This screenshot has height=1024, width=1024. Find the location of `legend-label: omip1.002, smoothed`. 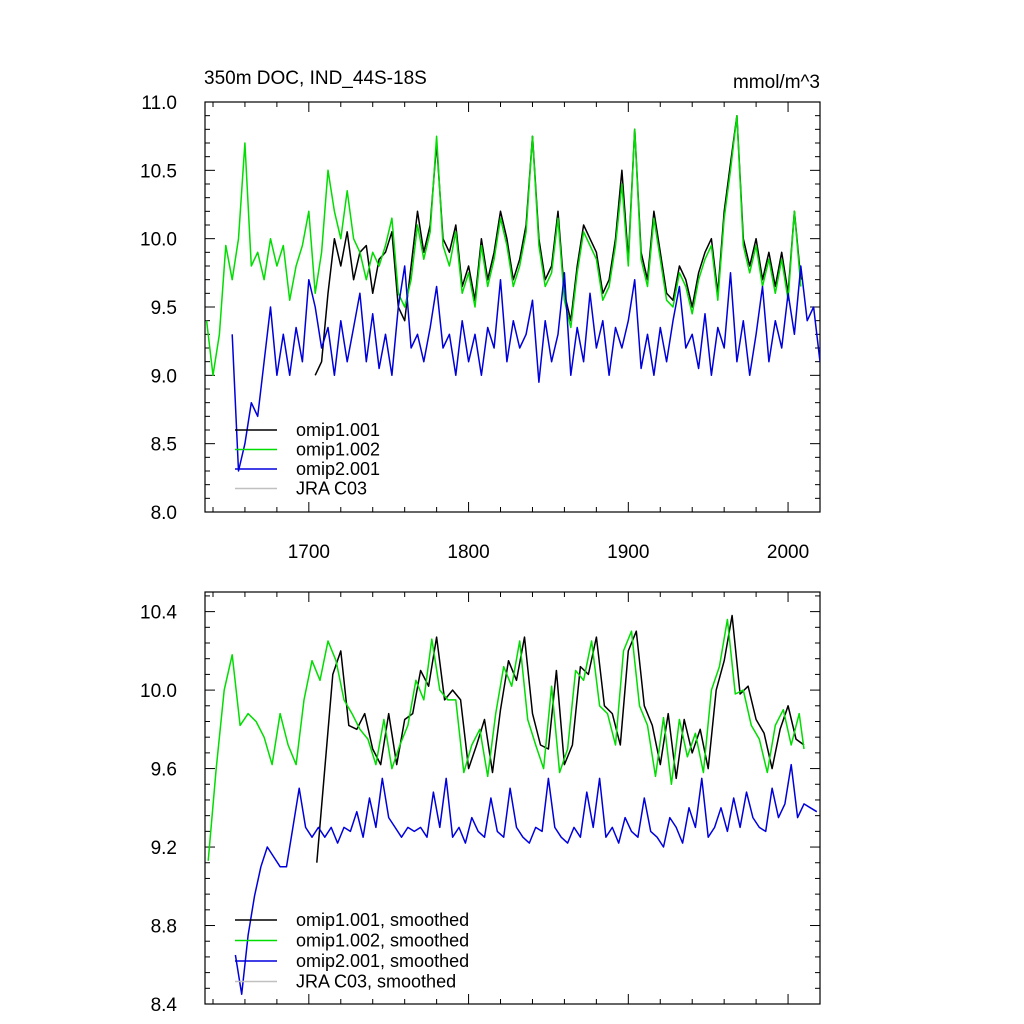

legend-label: omip1.002, smoothed is located at coordinates (382, 941).